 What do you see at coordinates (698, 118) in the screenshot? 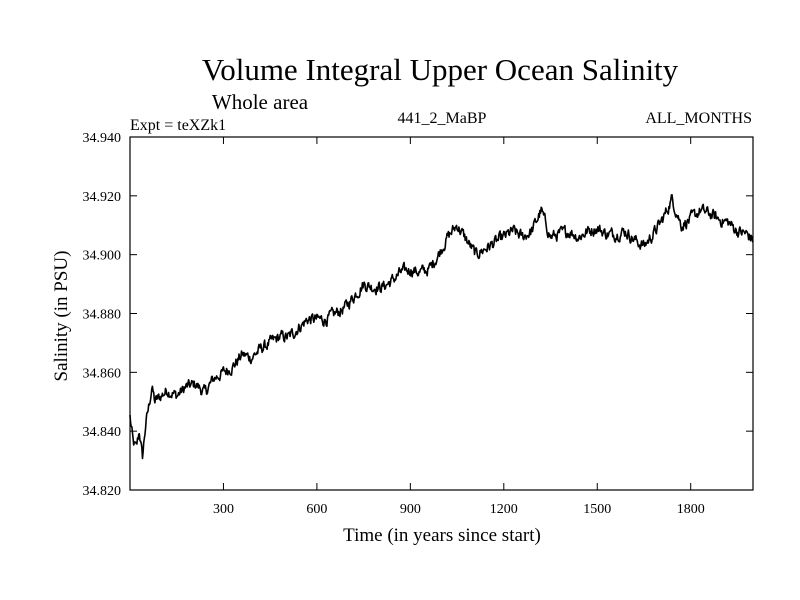
I see `months-label: ALL_MONTHS` at bounding box center [698, 118].